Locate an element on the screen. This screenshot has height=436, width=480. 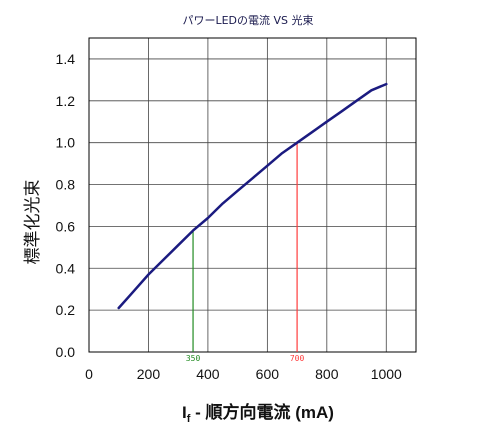
x-tick-label: 1000 is located at coordinates (386, 374).